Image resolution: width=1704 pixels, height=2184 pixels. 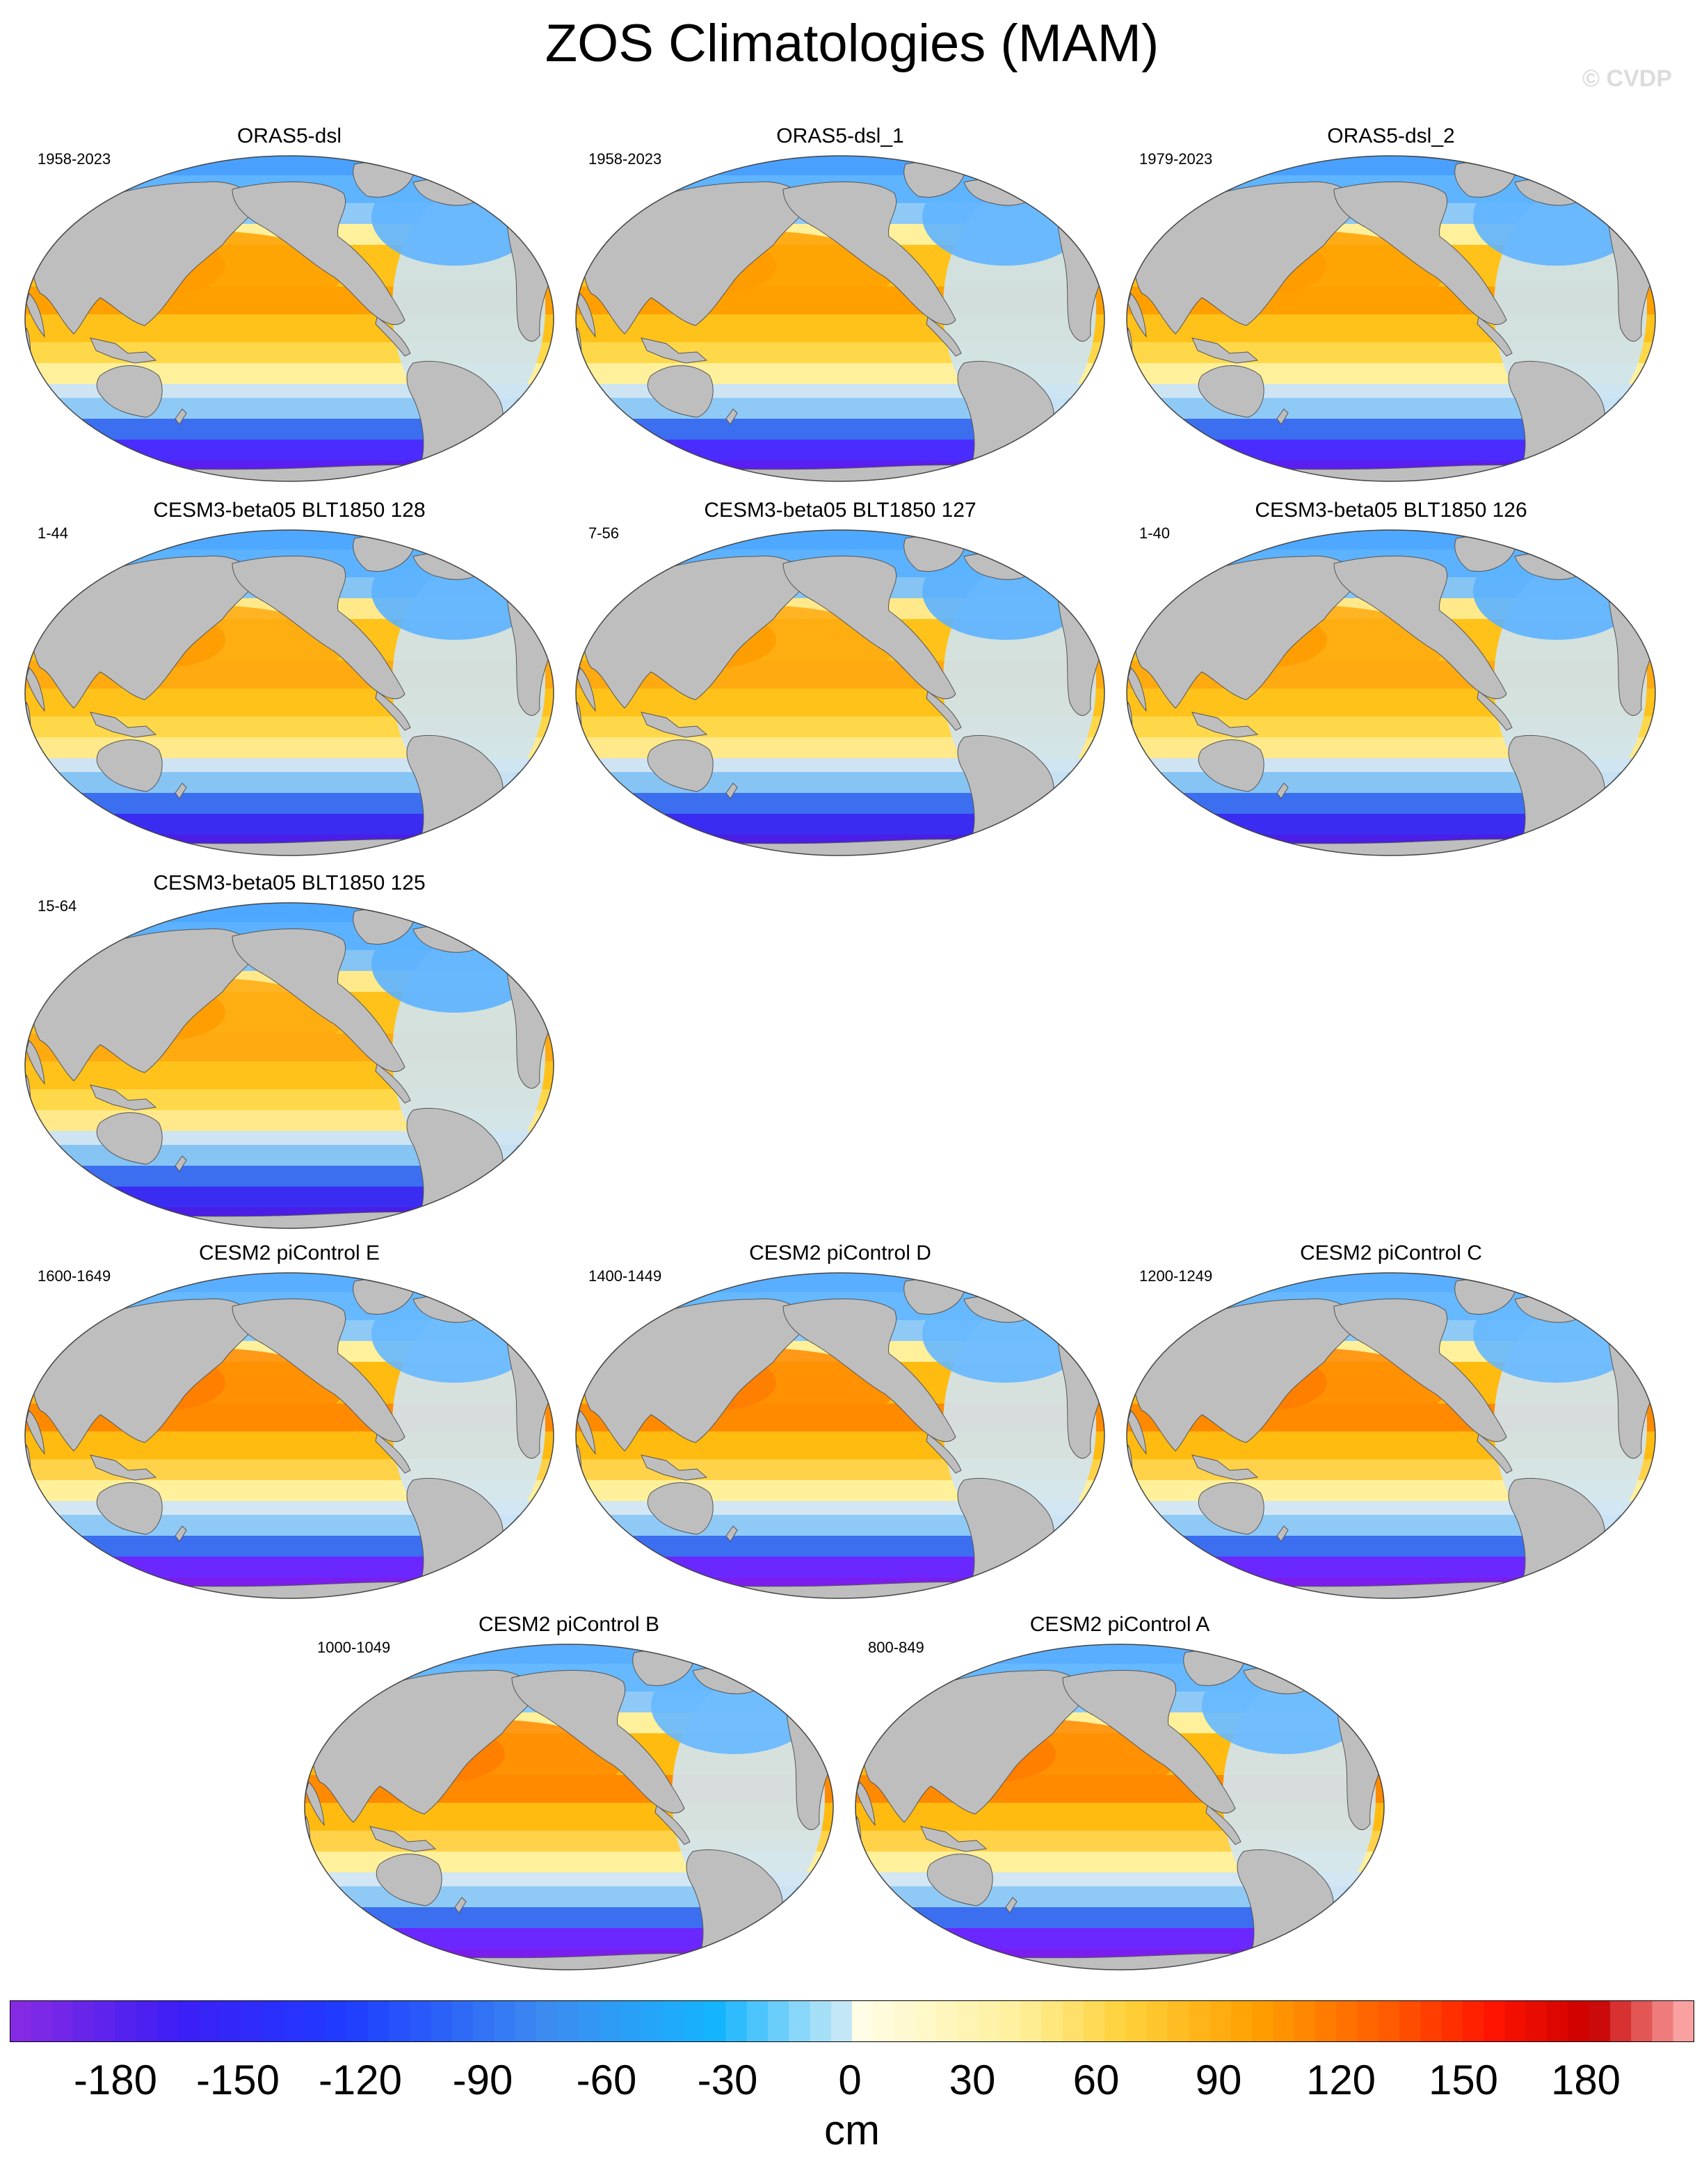 What do you see at coordinates (54, 533) in the screenshot?
I see `panel-years: 1-44` at bounding box center [54, 533].